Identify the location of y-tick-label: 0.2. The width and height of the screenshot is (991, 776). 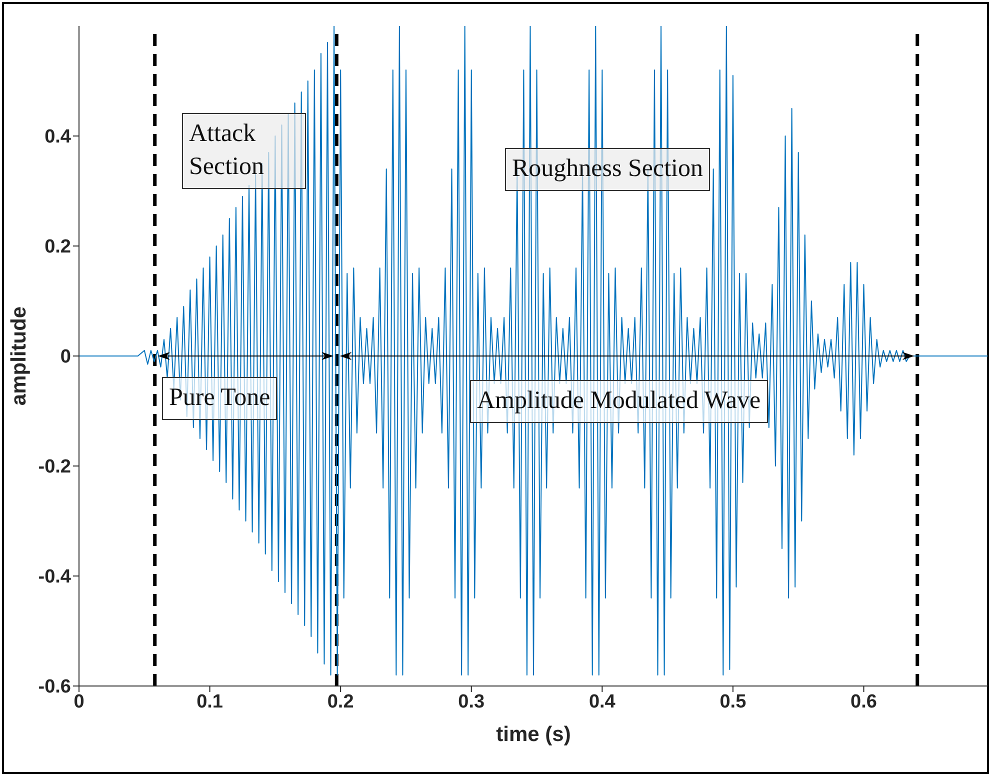
(57, 247).